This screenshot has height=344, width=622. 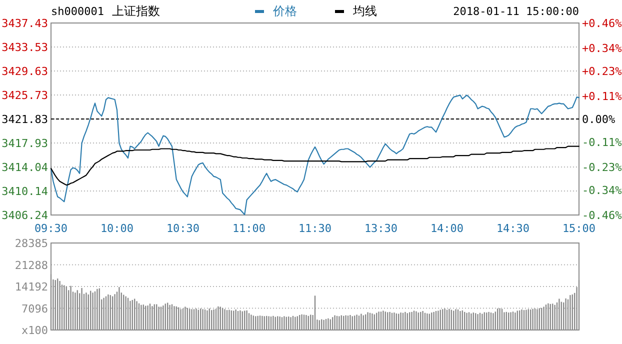 I want to click on x-tick-label: 10:30, so click(x=183, y=228).